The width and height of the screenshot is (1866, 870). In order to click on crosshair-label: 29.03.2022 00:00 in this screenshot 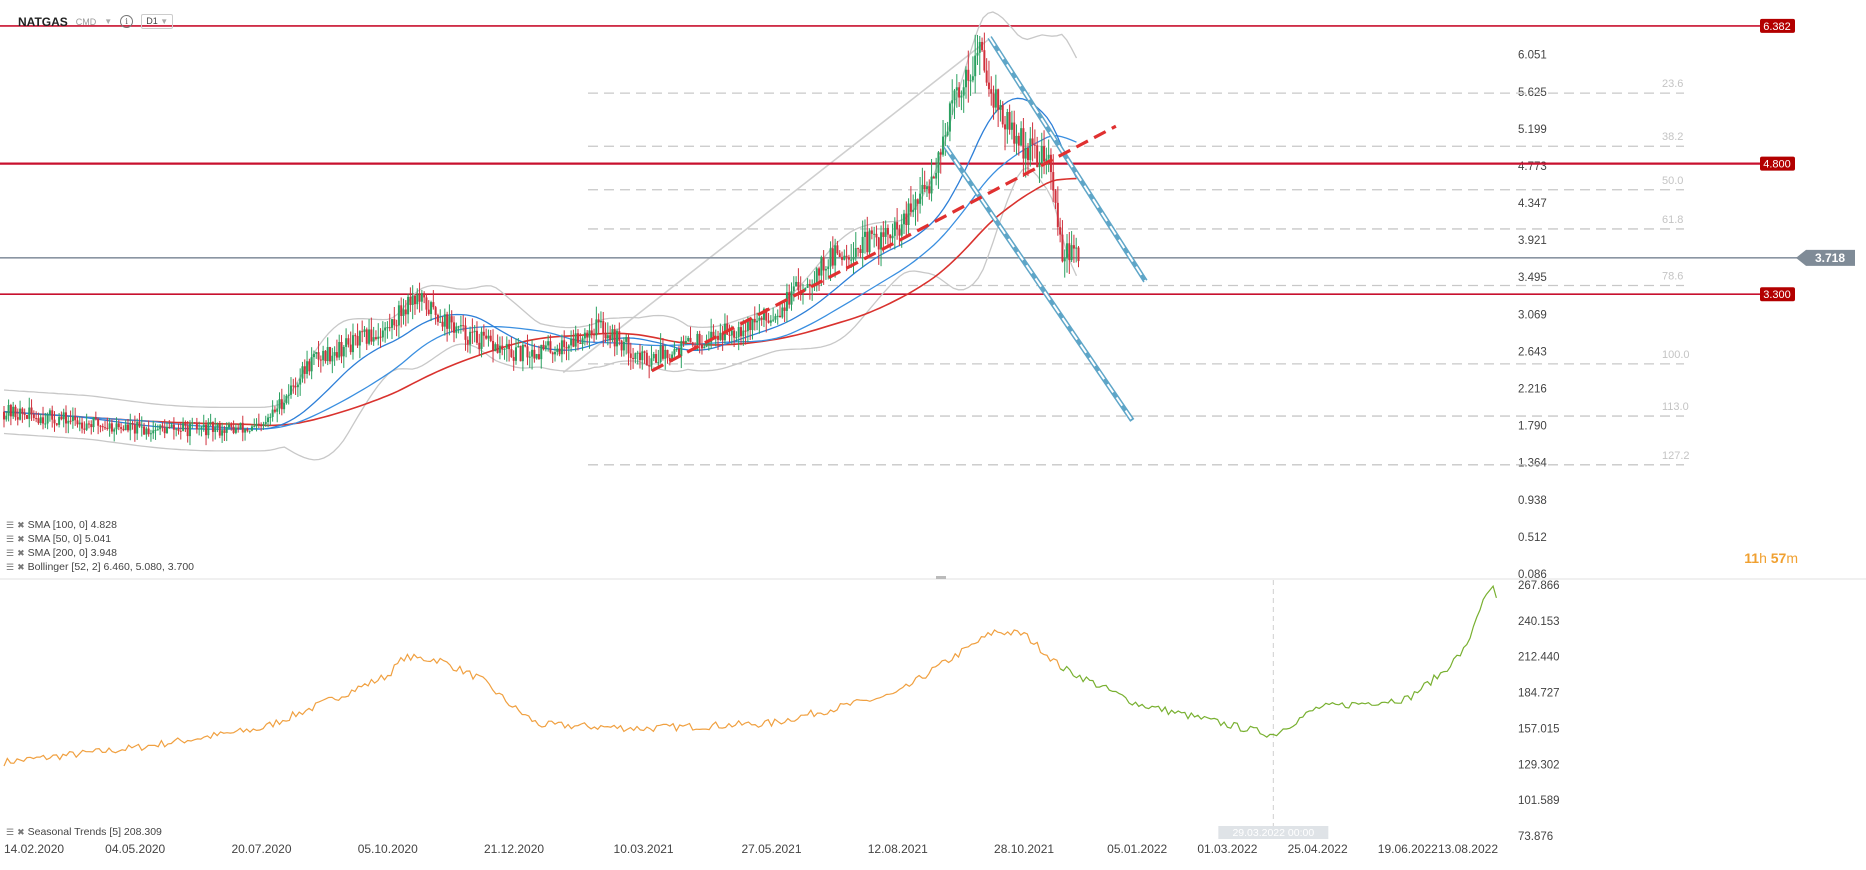, I will do `click(1273, 833)`.